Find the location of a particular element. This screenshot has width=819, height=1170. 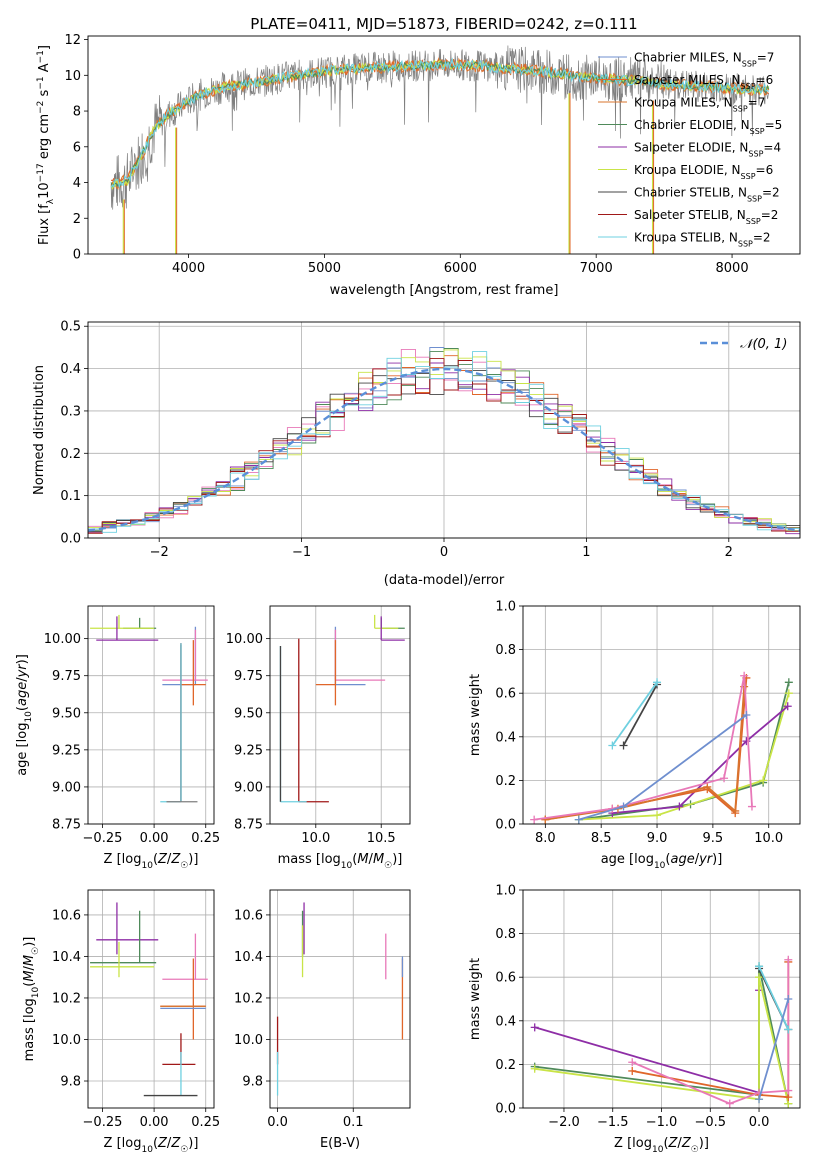

y-tick-label: 10.4 is located at coordinates (248, 957).